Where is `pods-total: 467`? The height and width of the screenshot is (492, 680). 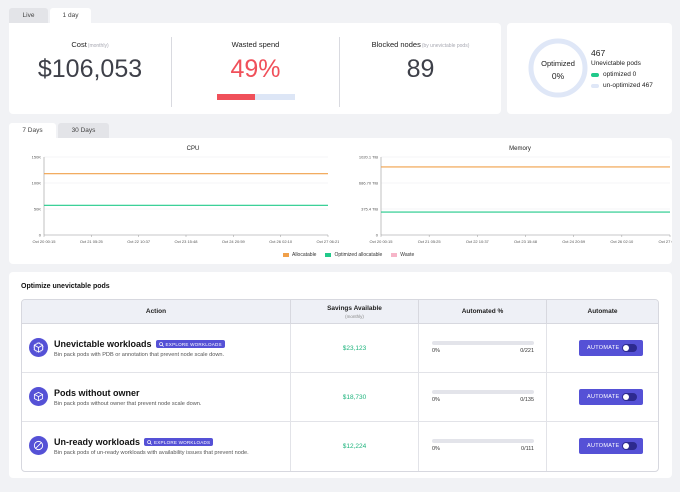 pods-total: 467 is located at coordinates (598, 53).